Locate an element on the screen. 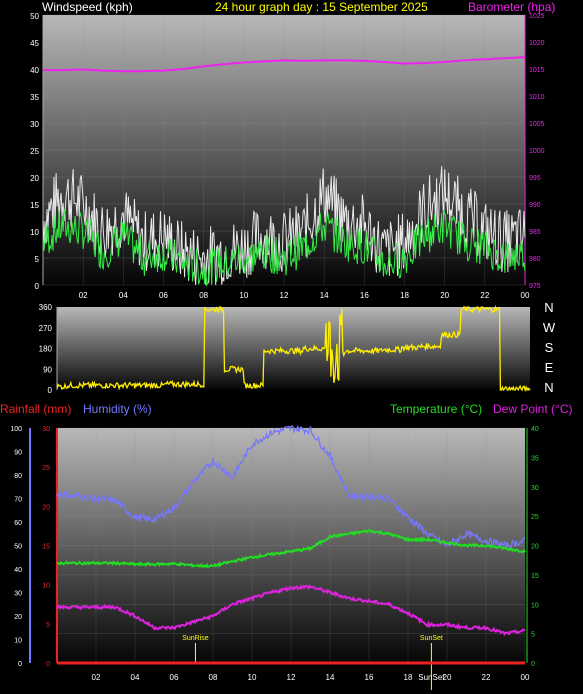 The width and height of the screenshot is (583, 694). date-title: 24 hour graph day : 15 September 2025 is located at coordinates (321, 7).